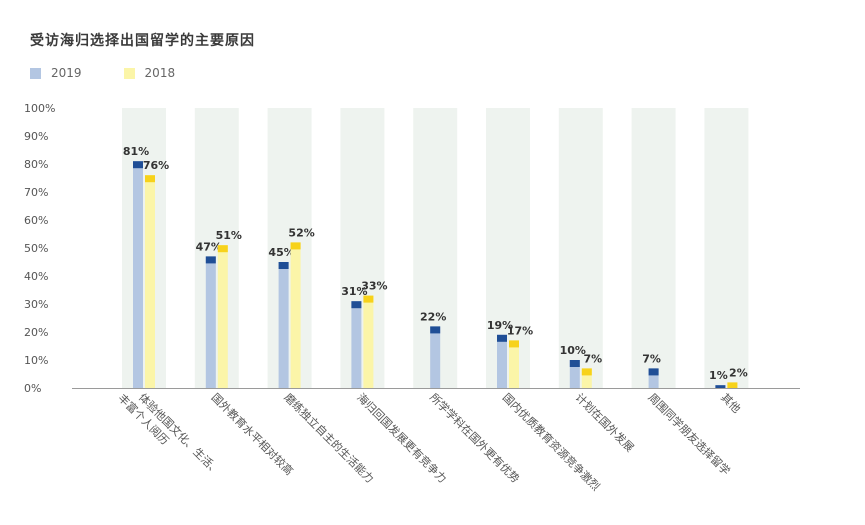 This screenshot has width=865, height=525. I want to click on data-label-2018: 51%, so click(229, 235).